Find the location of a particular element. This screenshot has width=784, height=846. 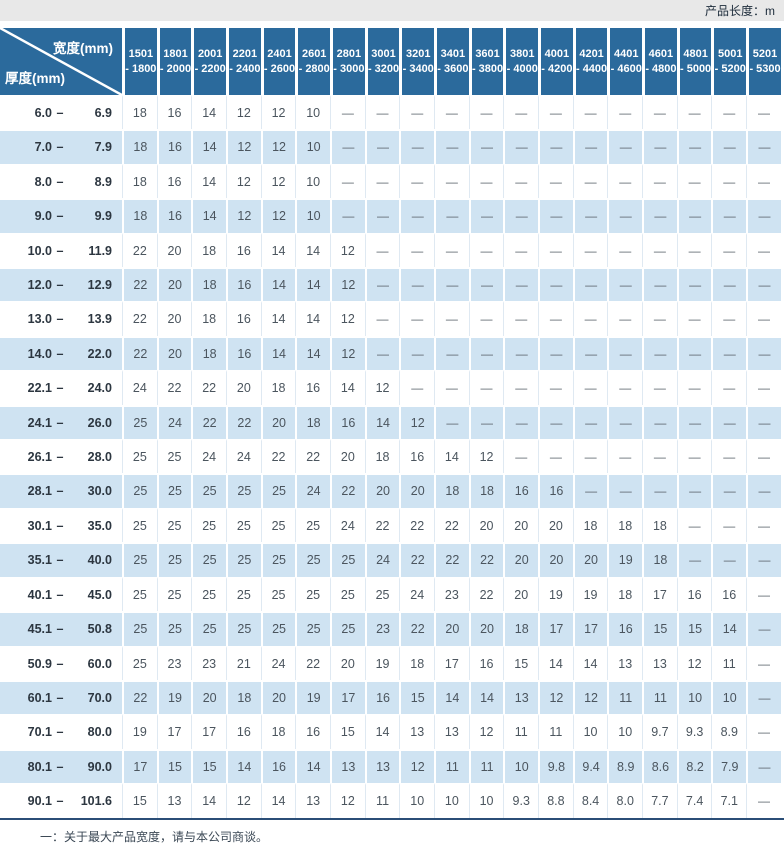

column-header-width-range: 4401- 4600 is located at coordinates (625, 61).